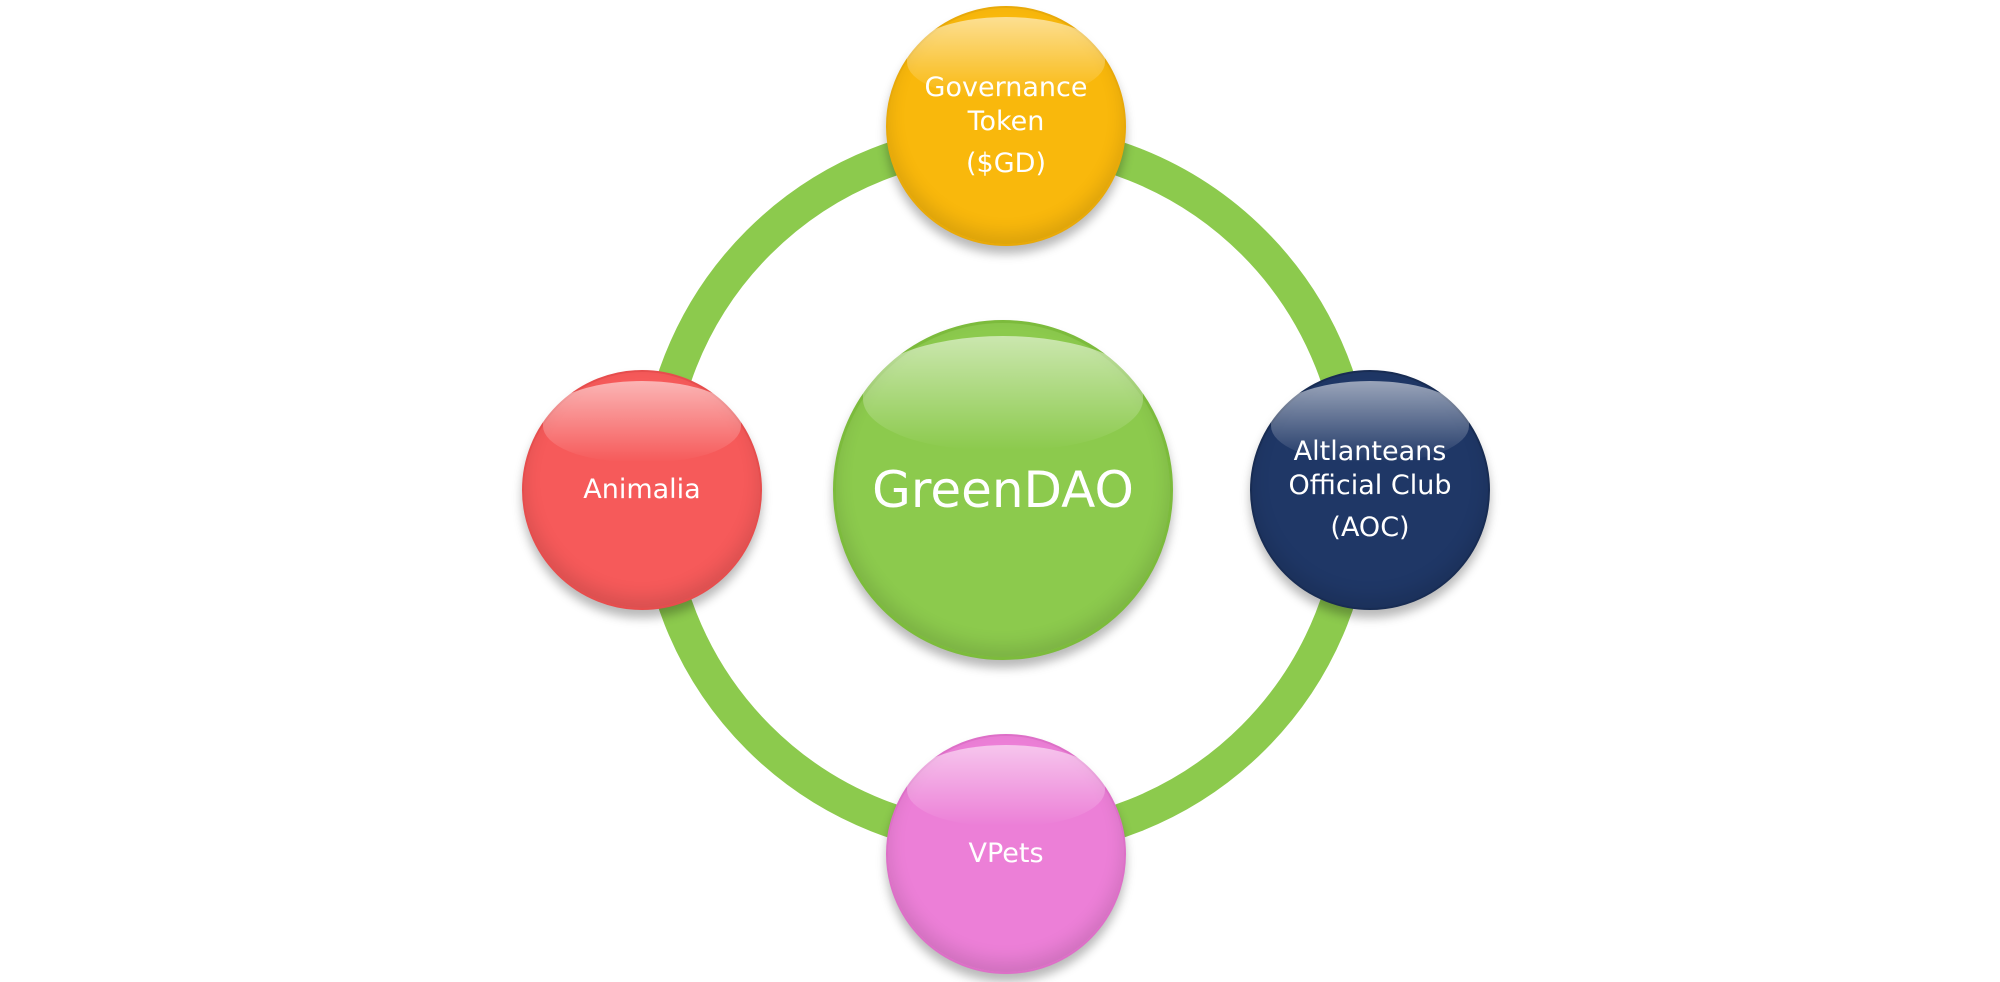 The height and width of the screenshot is (982, 2000). I want to click on aoc-abbreviation: (AOC), so click(1370, 527).